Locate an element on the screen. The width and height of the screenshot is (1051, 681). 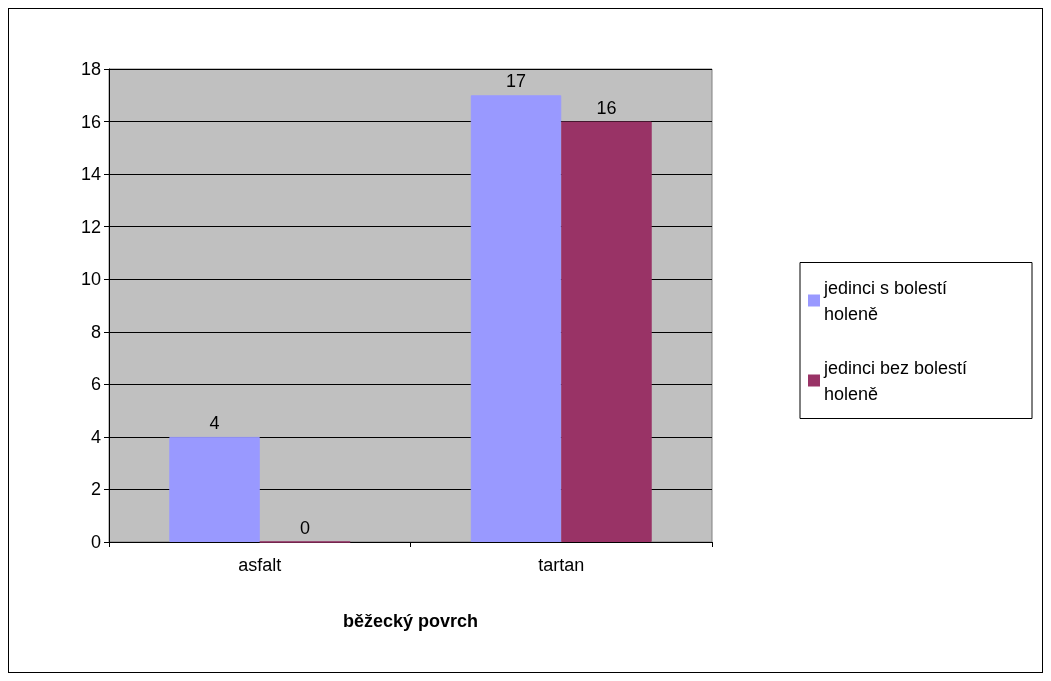
legend-label: jedinci bez bolestí holeně is located at coordinates (898, 380).